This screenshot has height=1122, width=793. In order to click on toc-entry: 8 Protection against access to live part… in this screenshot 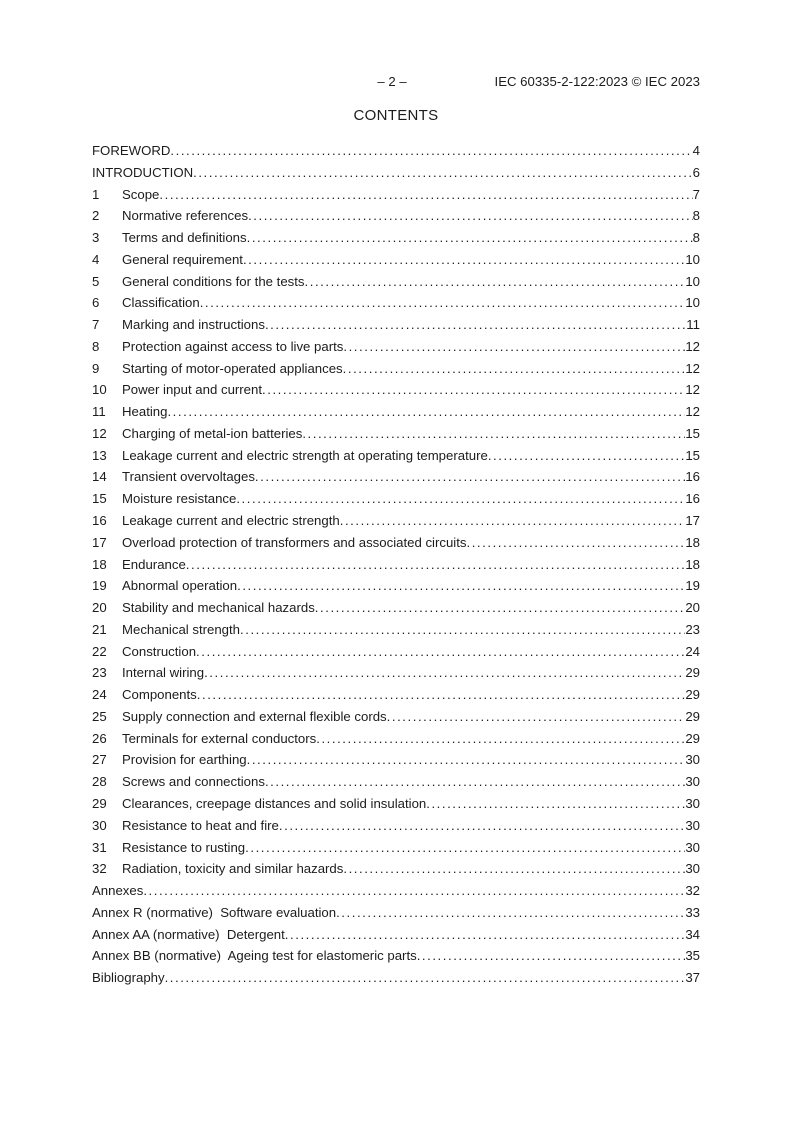, I will do `click(396, 350)`.